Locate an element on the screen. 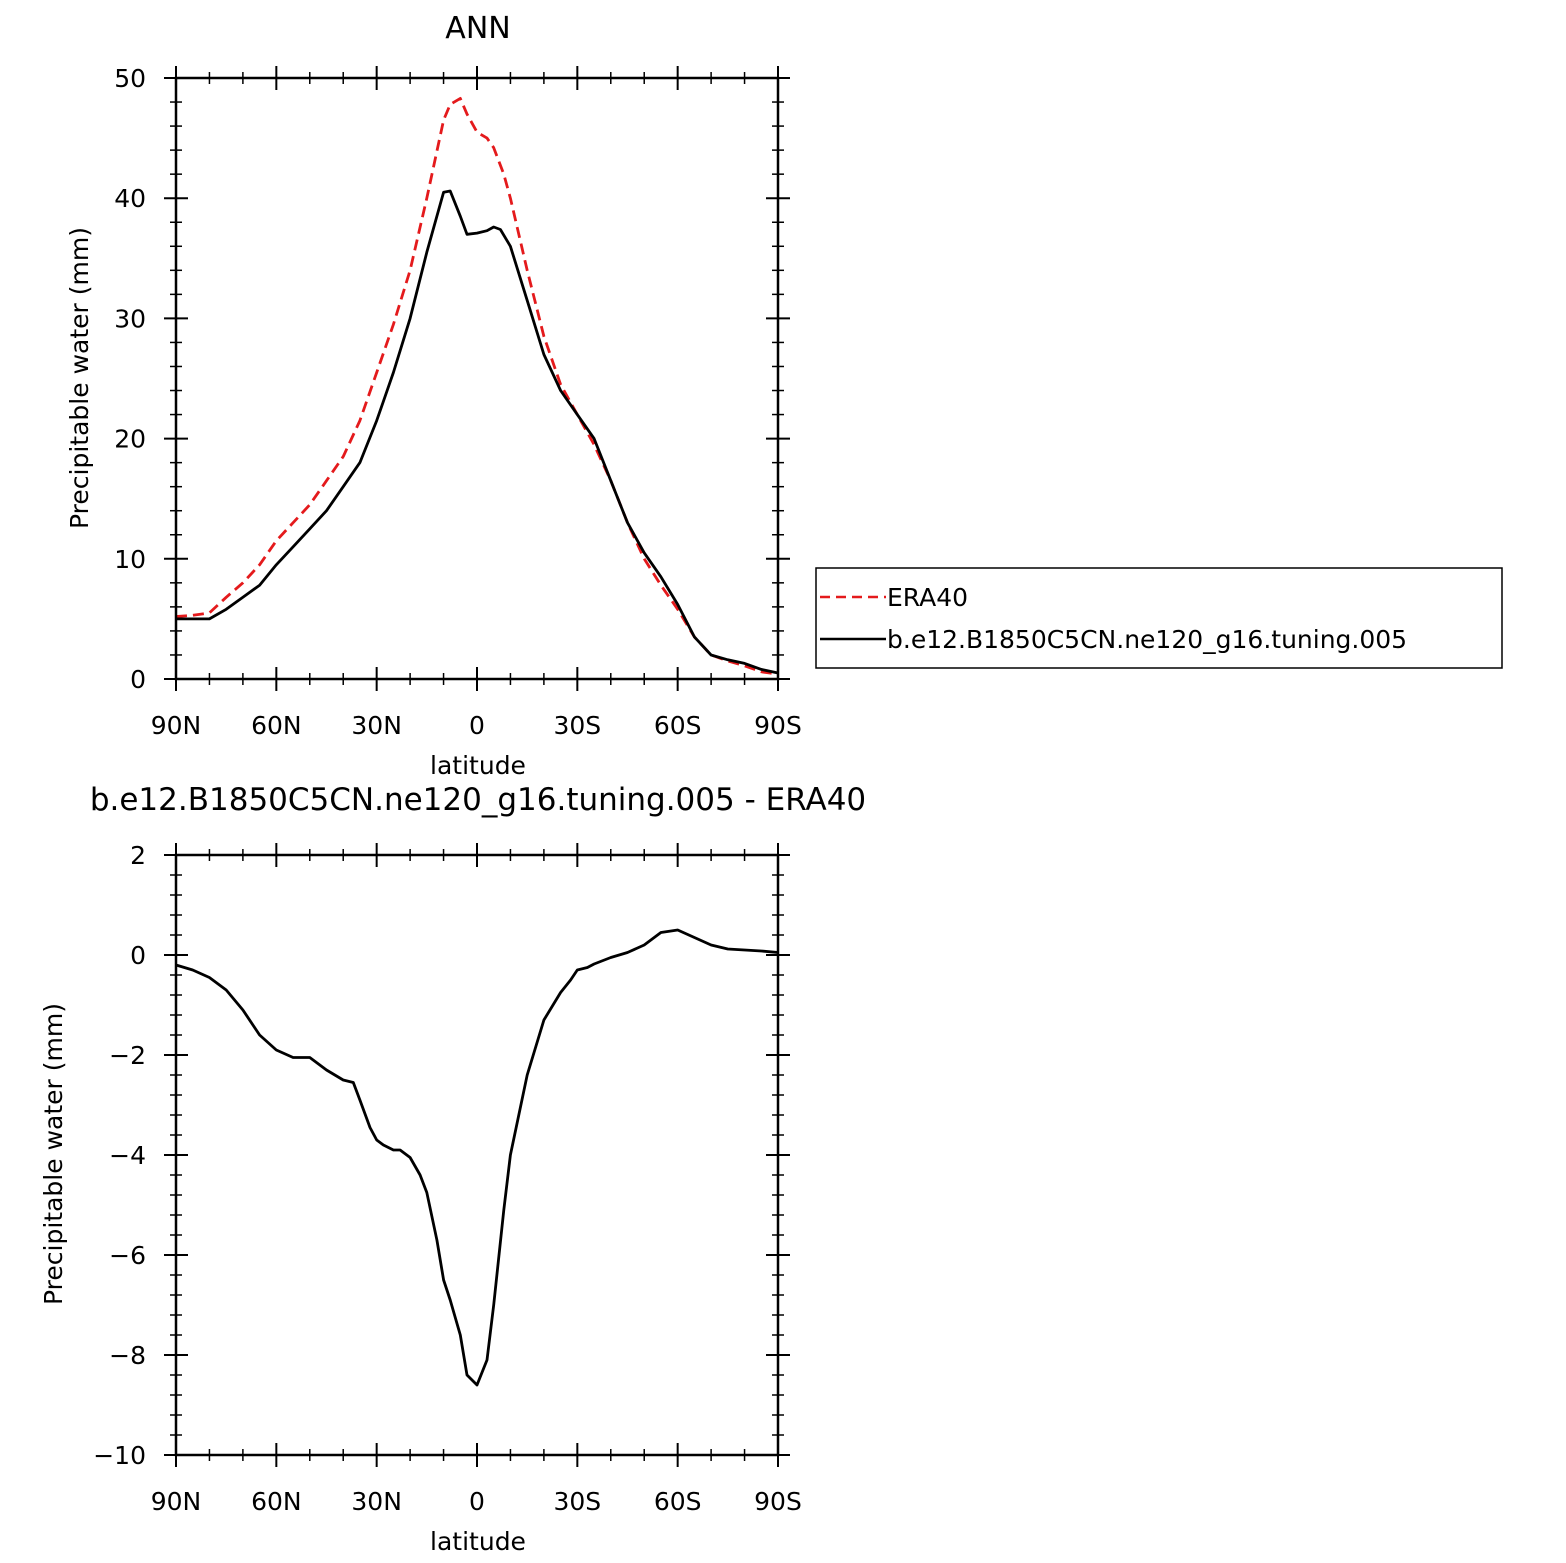  top-x-tick-label: 90S is located at coordinates (778, 725).